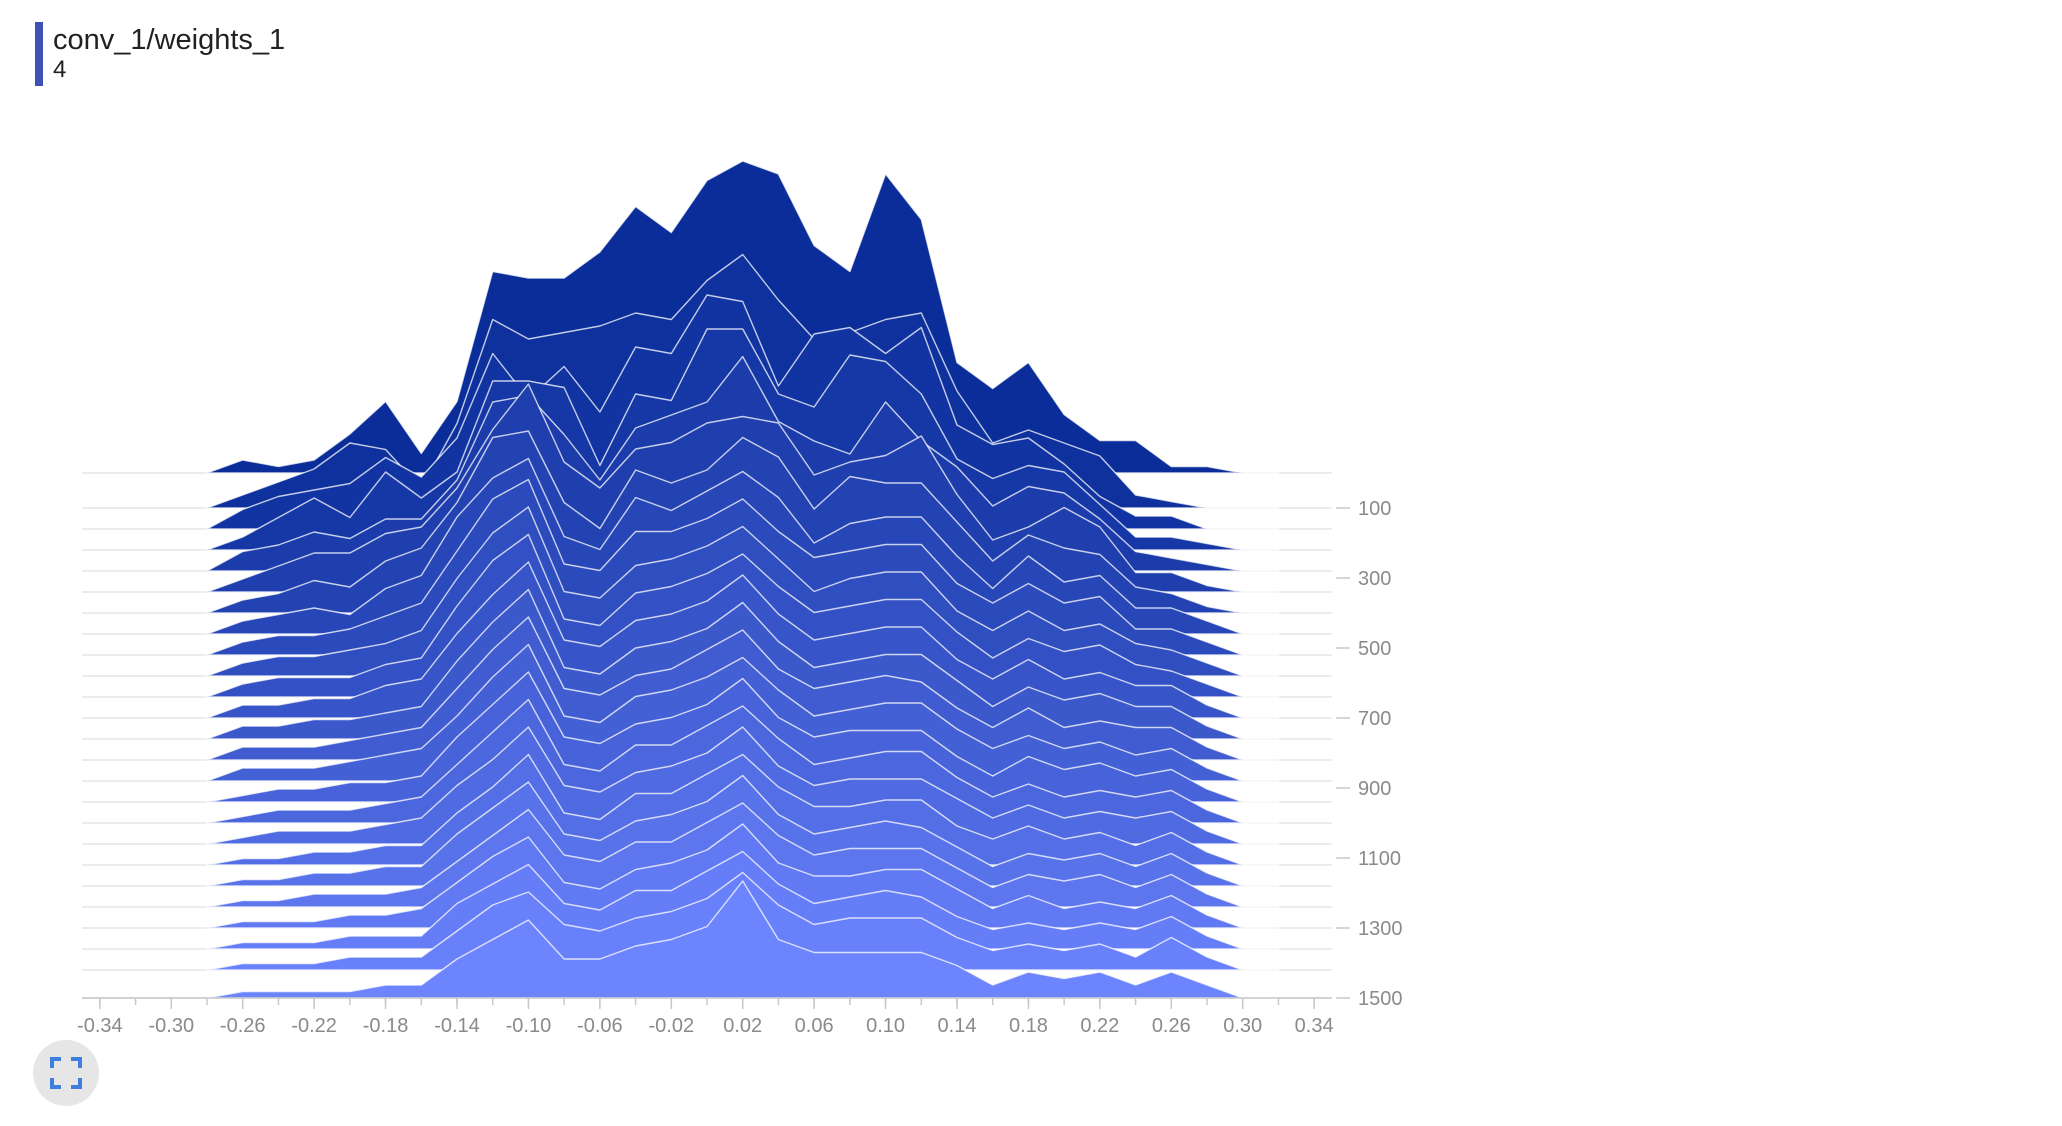 This screenshot has height=1126, width=2062. Describe the element at coordinates (957, 1026) in the screenshot. I see `x-tick-label: 0.14` at that location.